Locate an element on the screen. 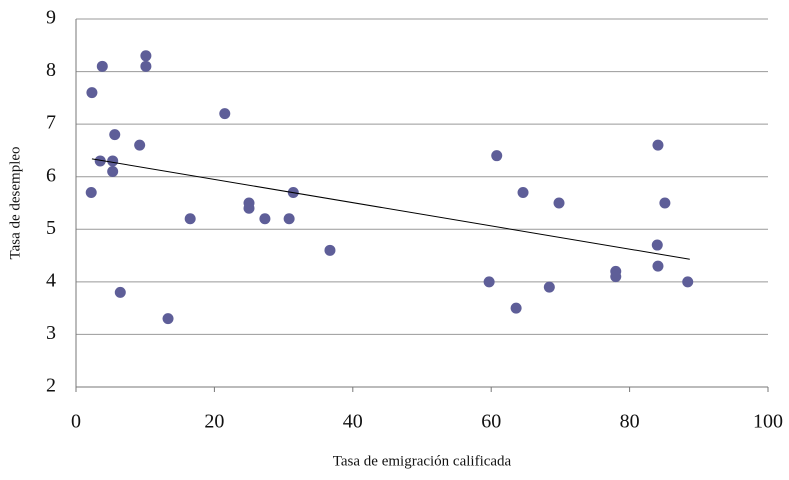  y-tick-label: 6 is located at coordinates (51, 175).